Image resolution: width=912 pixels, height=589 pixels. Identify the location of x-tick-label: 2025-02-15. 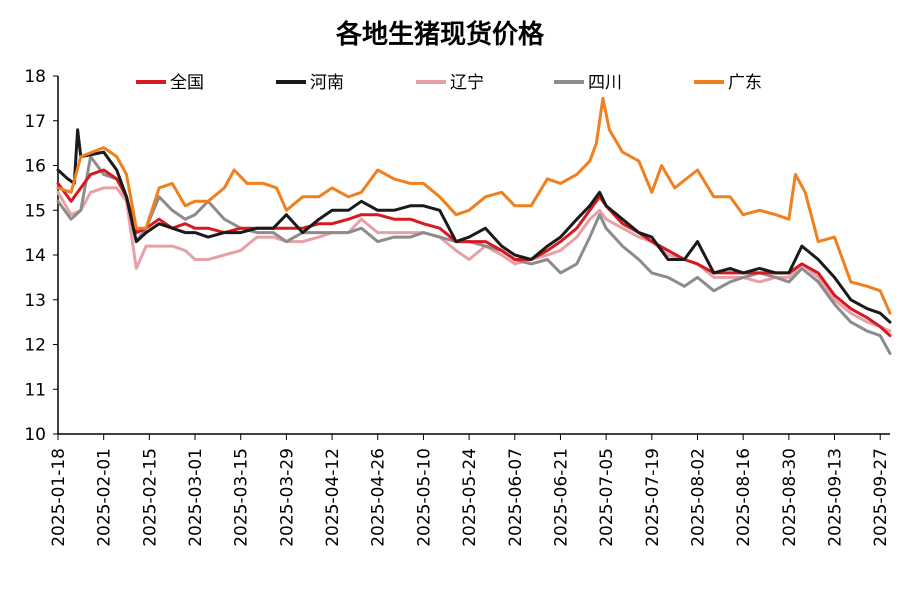
(150, 497).